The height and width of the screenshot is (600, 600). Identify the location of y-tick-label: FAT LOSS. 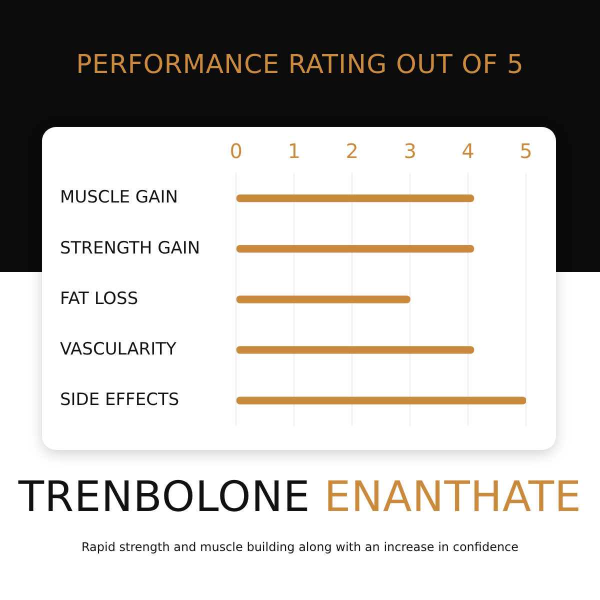
(99, 298).